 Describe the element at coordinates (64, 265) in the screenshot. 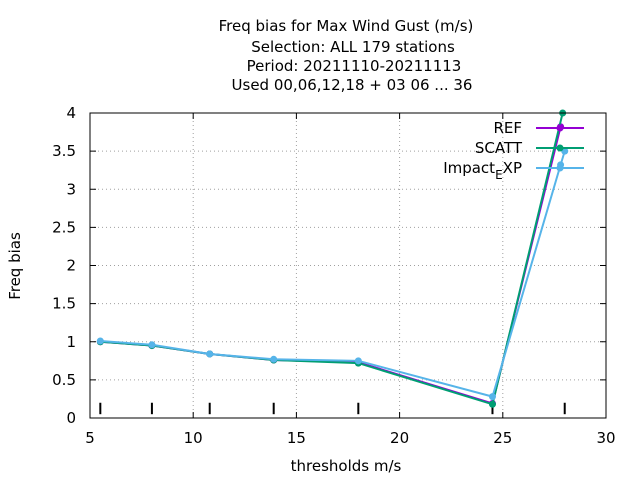

I see `y-tick-labels: 0 0.5 1 1.5 2 2.5 3 3.5 4` at that location.